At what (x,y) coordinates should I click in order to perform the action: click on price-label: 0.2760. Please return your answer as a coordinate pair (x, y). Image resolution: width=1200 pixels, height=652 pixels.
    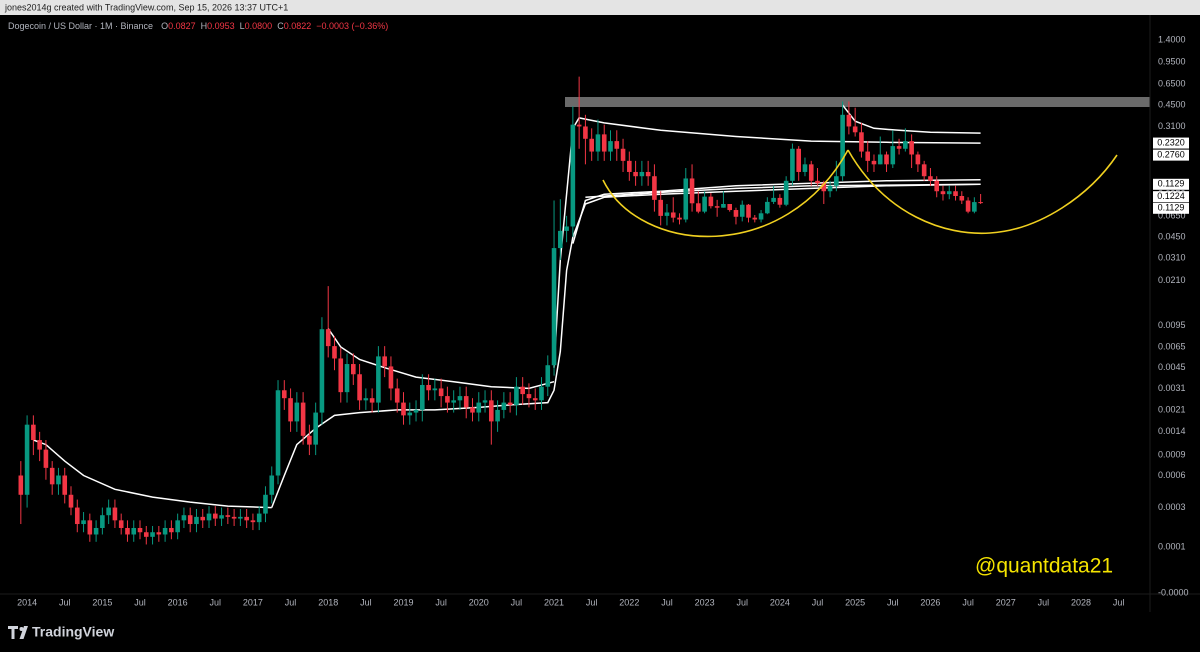
    Looking at the image, I should click on (1171, 154).